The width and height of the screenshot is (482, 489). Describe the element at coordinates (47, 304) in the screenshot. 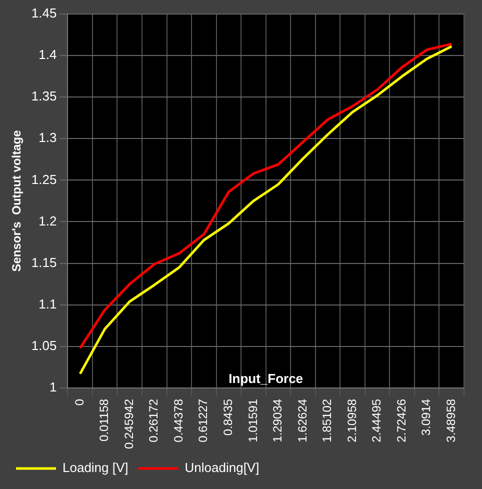

I see `y-tick-label: 1.1` at that location.